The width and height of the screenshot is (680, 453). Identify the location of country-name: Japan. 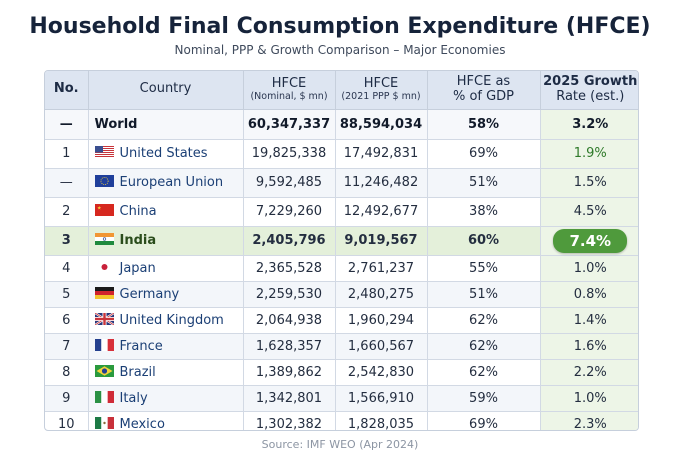
(137, 268).